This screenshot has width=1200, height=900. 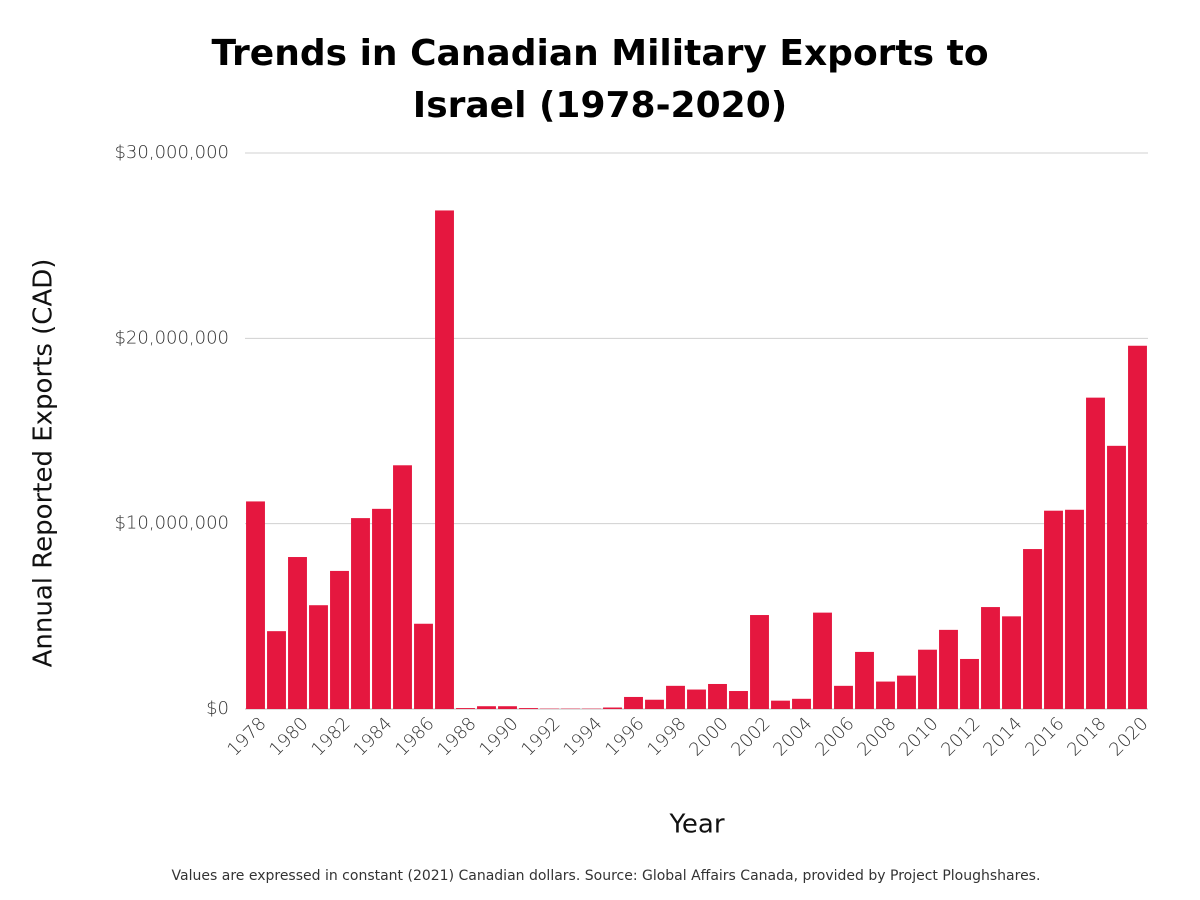 What do you see at coordinates (696, 825) in the screenshot?
I see `x-axis-title: Year` at bounding box center [696, 825].